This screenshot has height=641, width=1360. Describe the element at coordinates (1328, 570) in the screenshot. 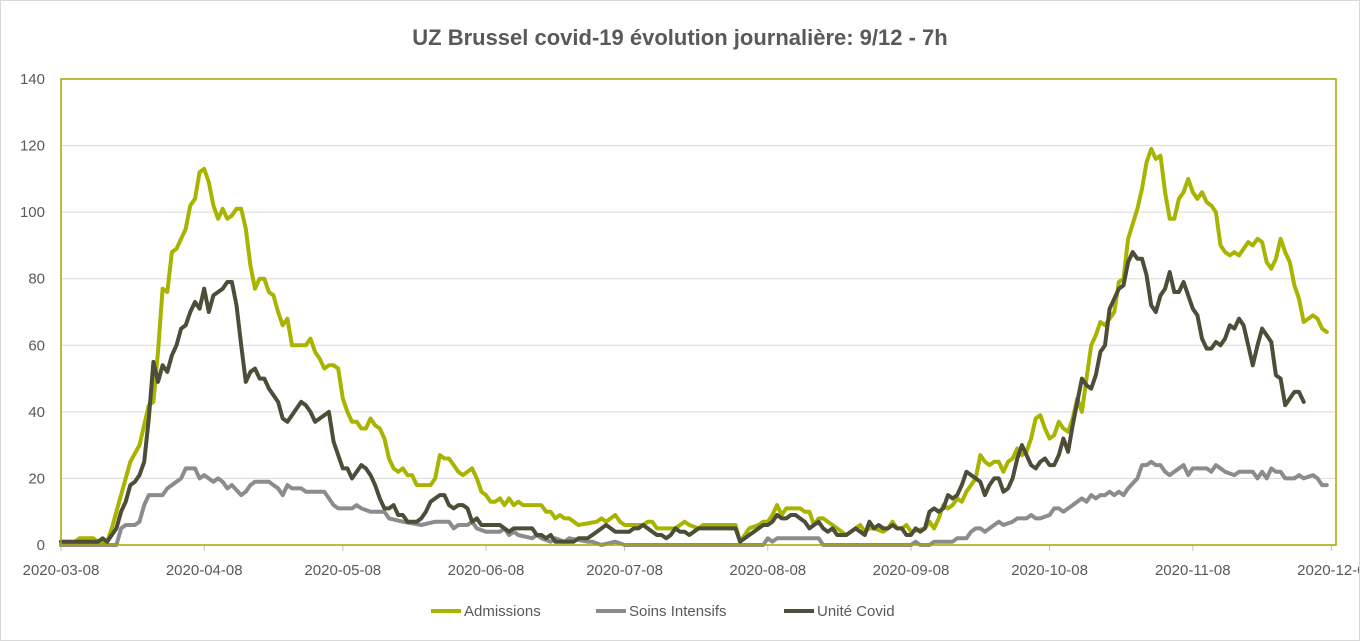

I see `x-tick-label: 2020-12-0` at that location.